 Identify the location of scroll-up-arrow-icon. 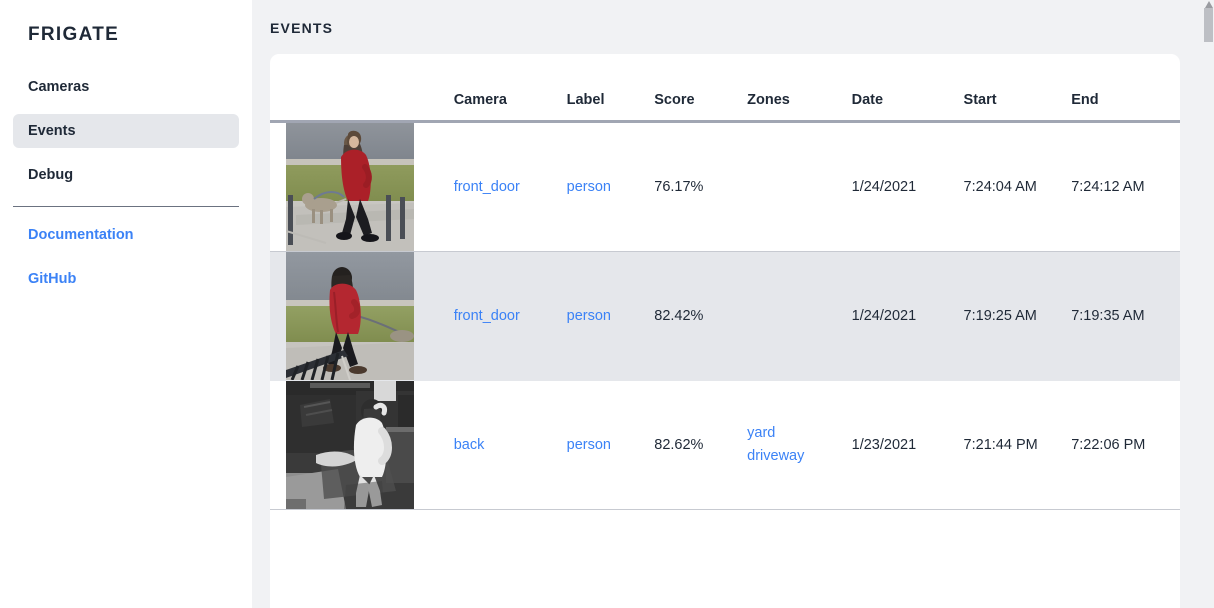
(1209, 4).